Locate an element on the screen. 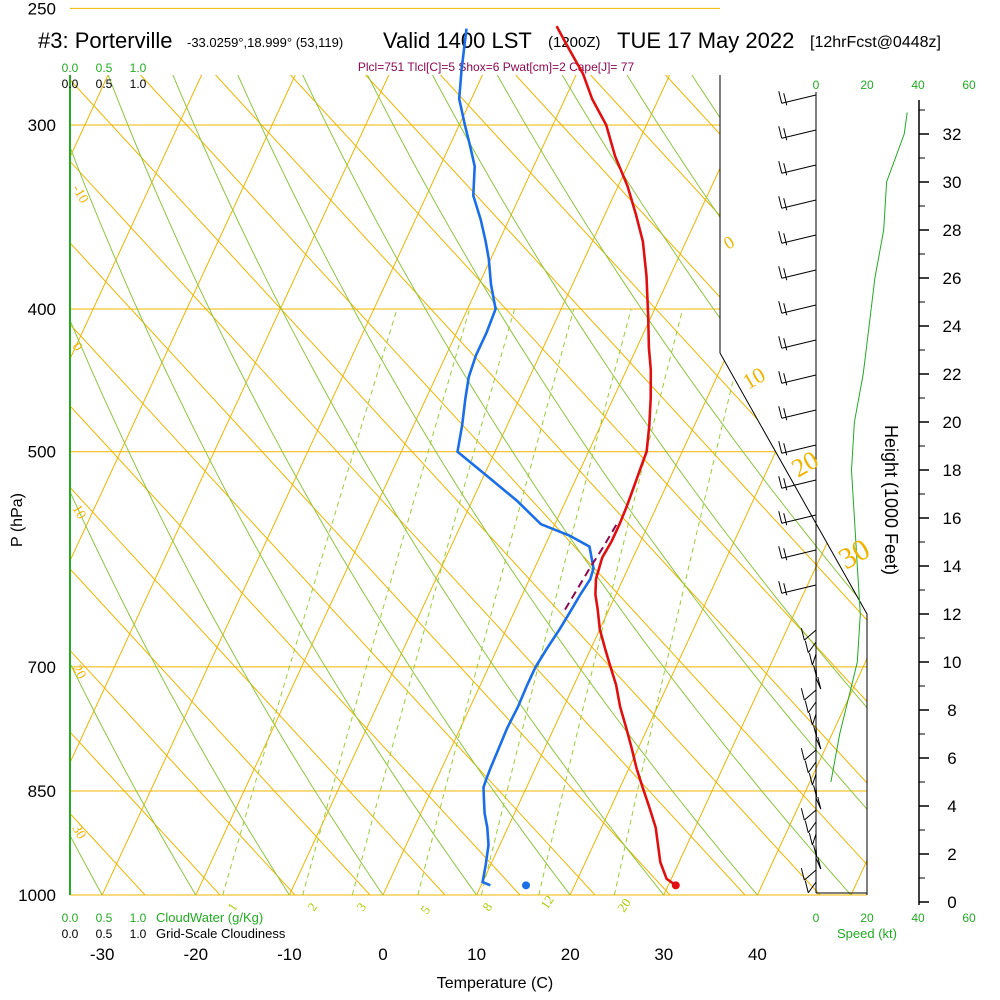 The width and height of the screenshot is (1000, 1000). height-tick-label: 6 is located at coordinates (951, 758).